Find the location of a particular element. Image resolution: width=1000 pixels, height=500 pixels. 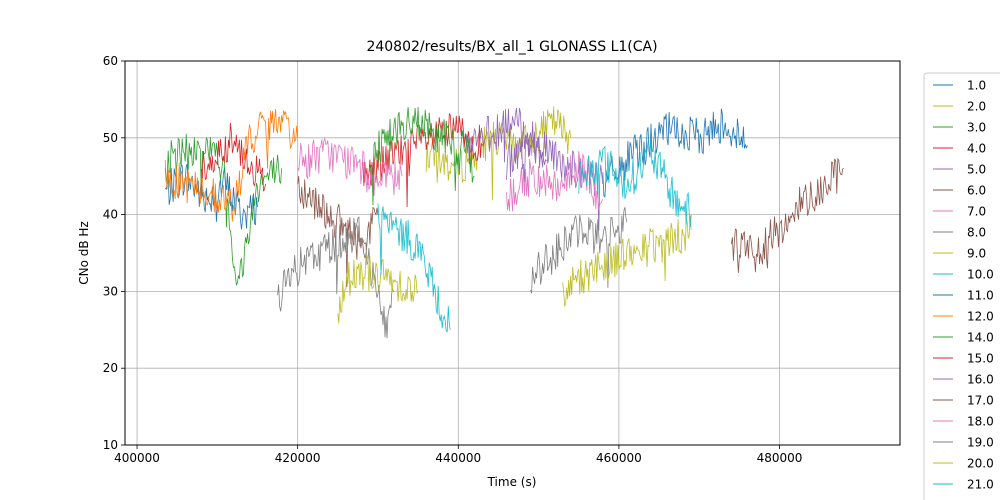

legend-label: 15.0 is located at coordinates (980, 359).